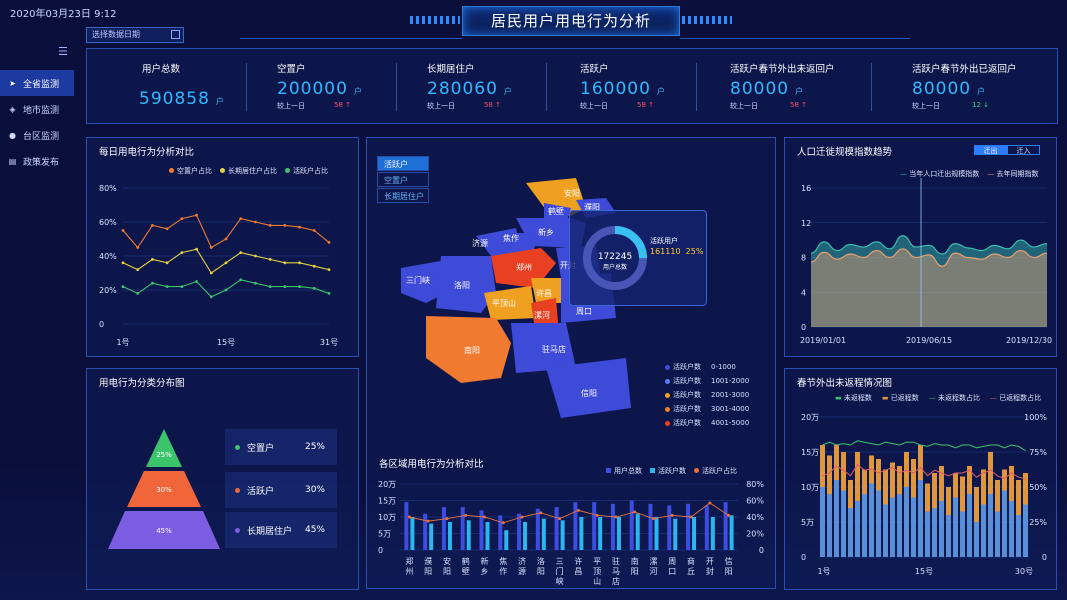 The height and width of the screenshot is (600, 1067). Describe the element at coordinates (986, 105) in the screenshot. I see `arrow-down-icon: ↓` at that location.